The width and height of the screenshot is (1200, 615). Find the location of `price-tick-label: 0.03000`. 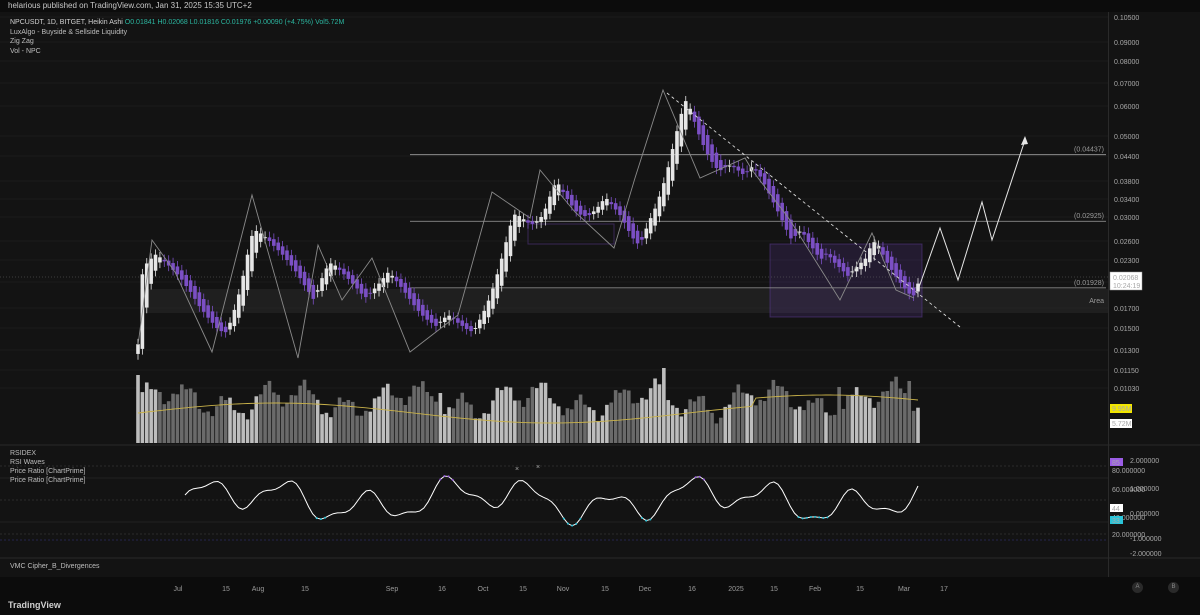

price-tick-label: 0.03000 is located at coordinates (1126, 218).